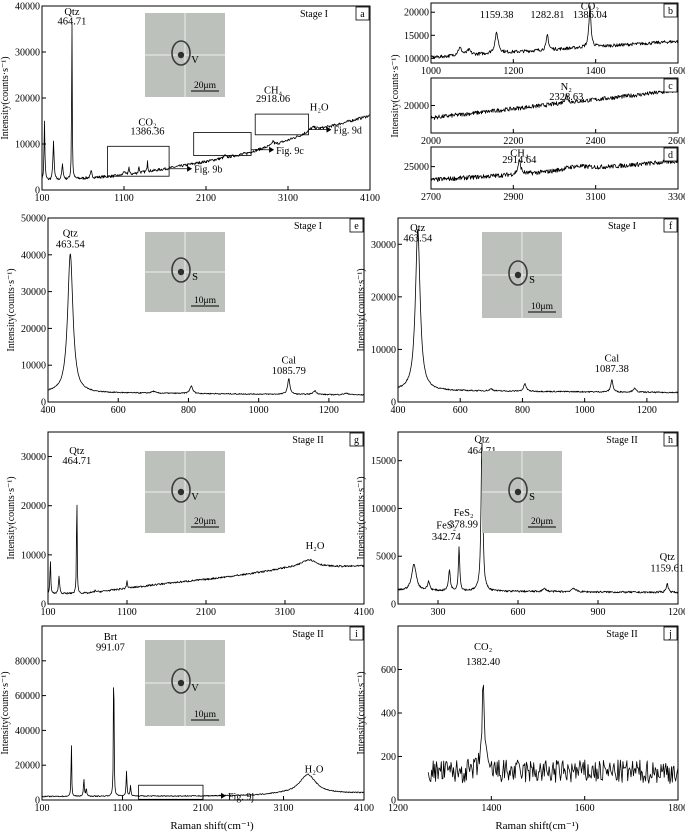 This screenshot has height=832, width=685. I want to click on scale-bar-label: 20μm, so click(205, 522).